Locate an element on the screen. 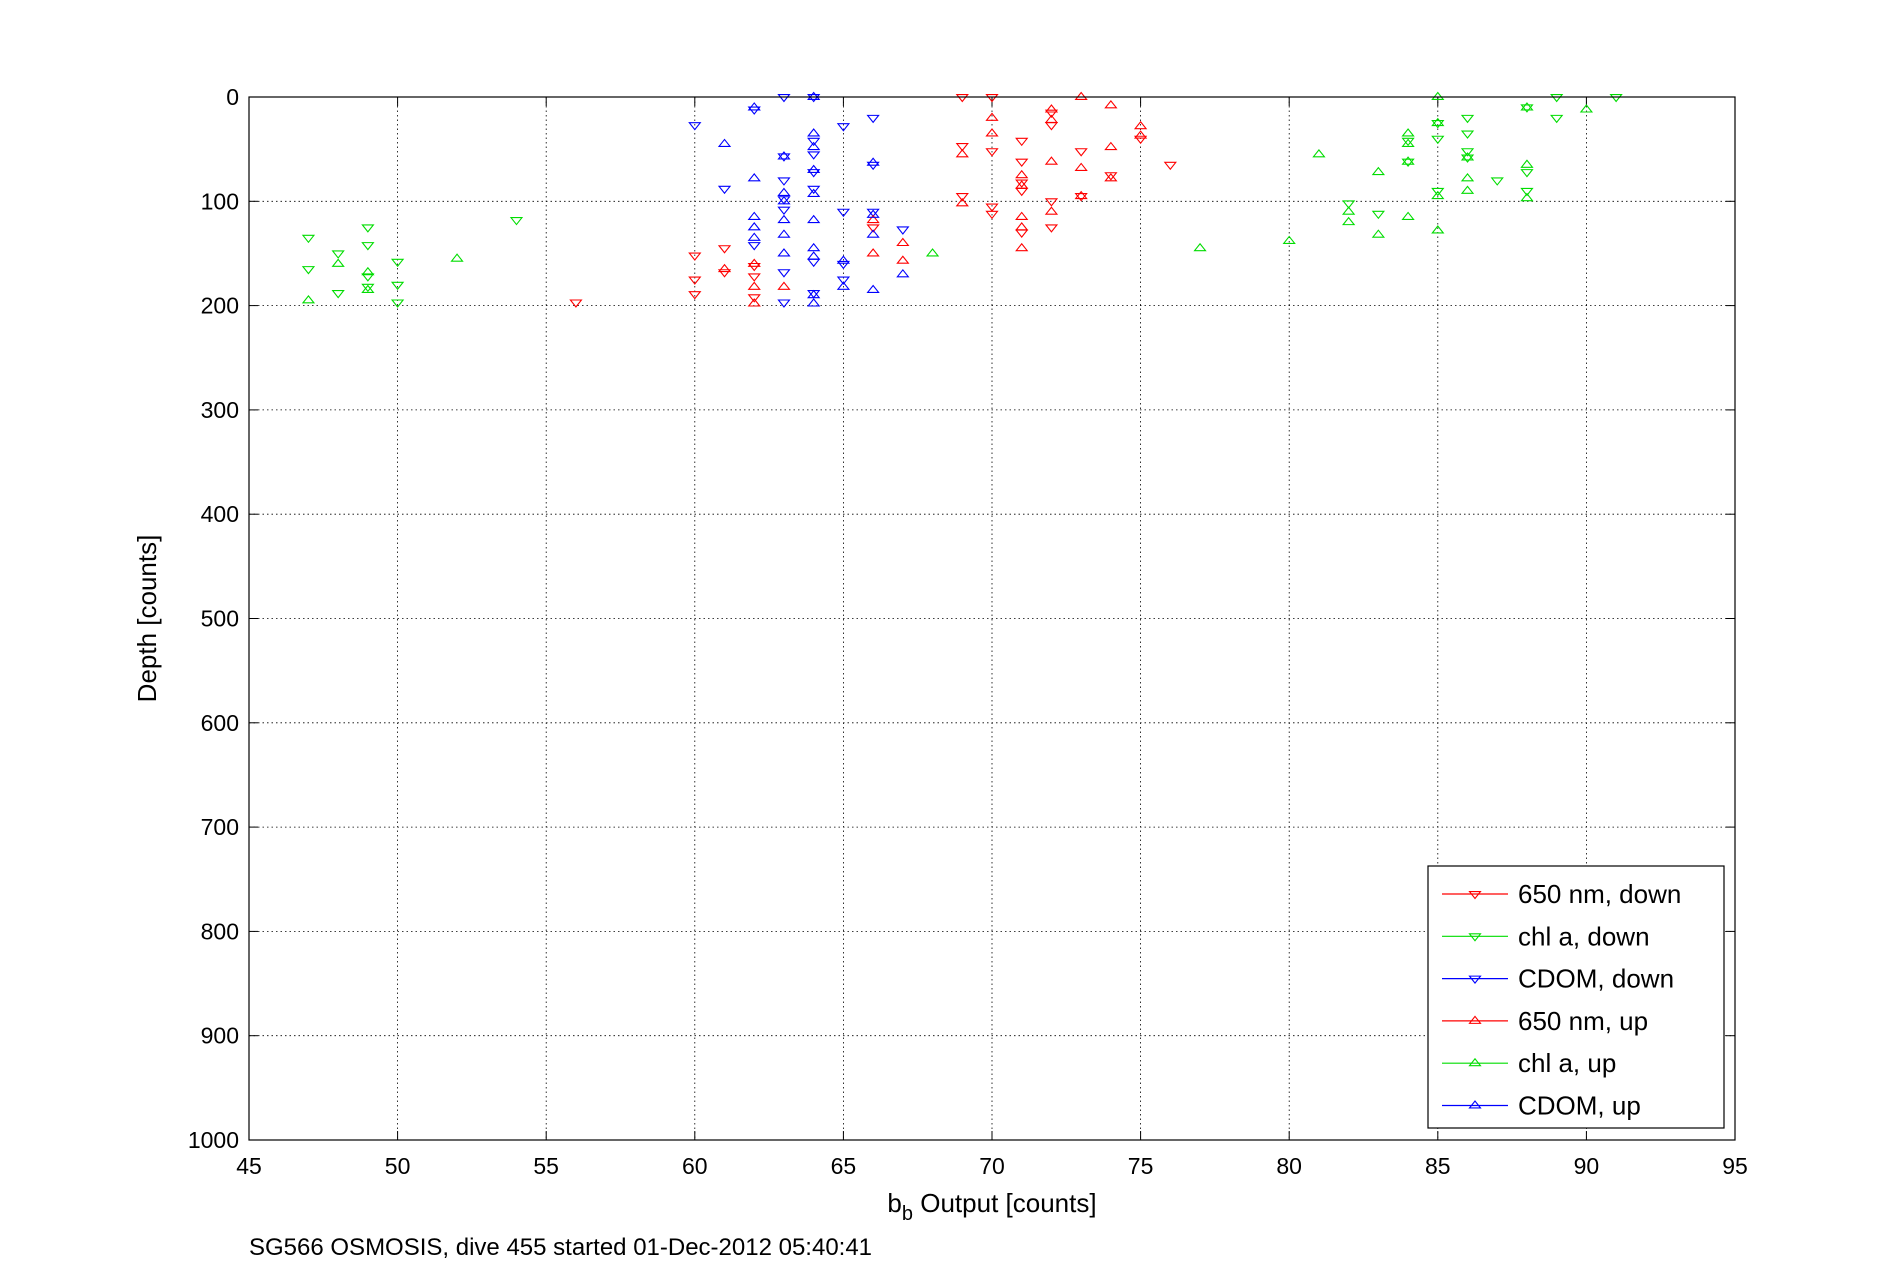  legend-label: CDOM, down is located at coordinates (1596, 979).